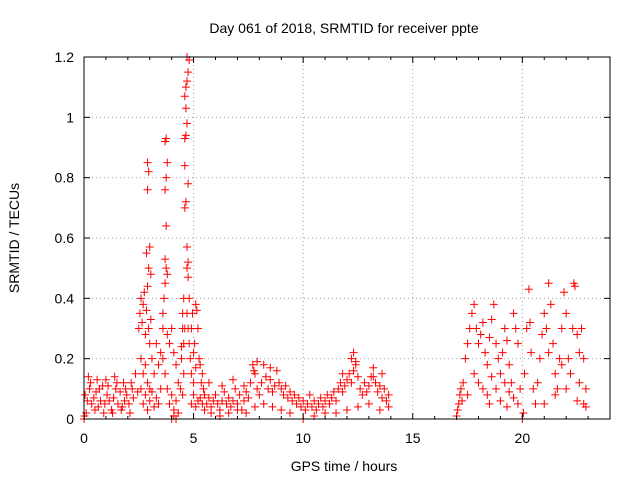 This screenshot has width=640, height=480. What do you see at coordinates (523, 438) in the screenshot?
I see `x-tick-label: 20` at bounding box center [523, 438].